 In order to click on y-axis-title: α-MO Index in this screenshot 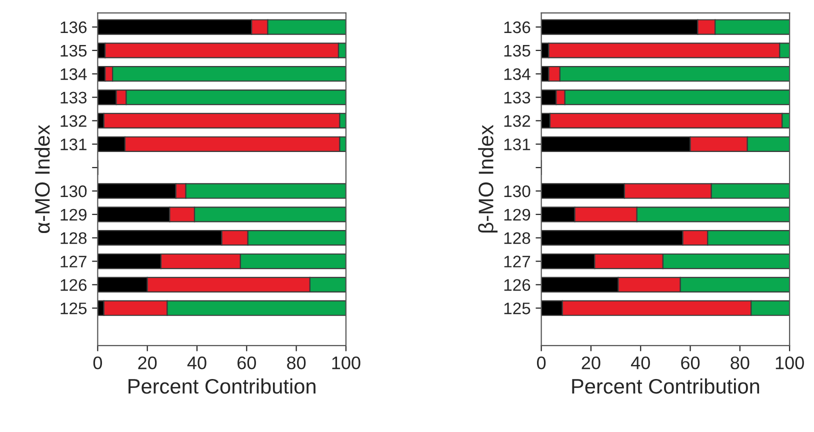, I will do `click(42, 179)`.